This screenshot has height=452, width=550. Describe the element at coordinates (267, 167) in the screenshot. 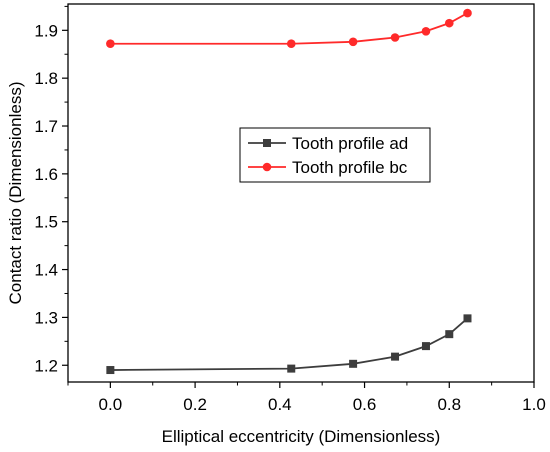

I see `legend-marker-bc` at that location.